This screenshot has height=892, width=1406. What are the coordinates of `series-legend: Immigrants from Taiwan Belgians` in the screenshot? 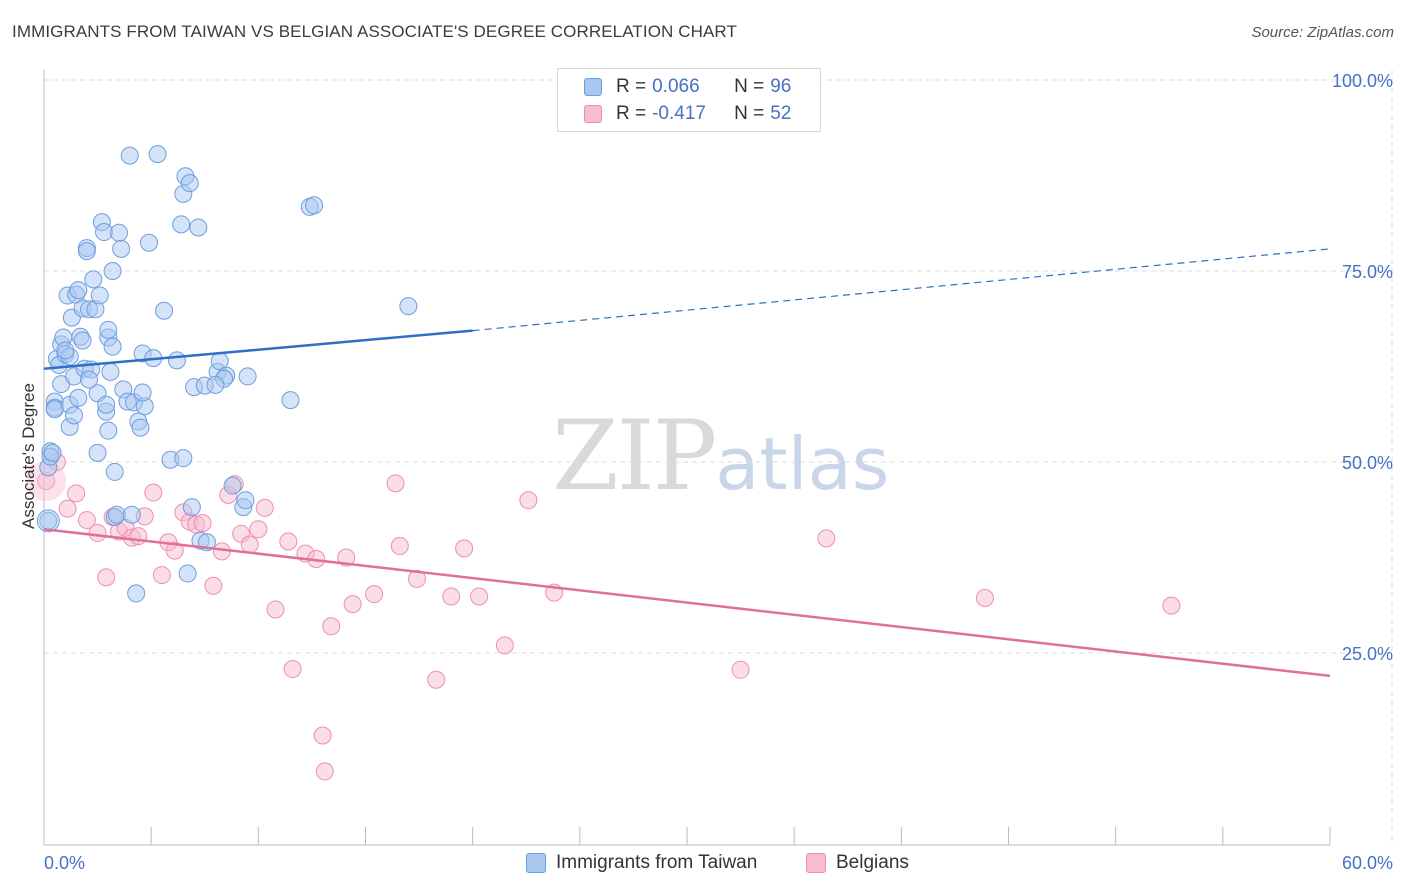 It's located at (703, 865).